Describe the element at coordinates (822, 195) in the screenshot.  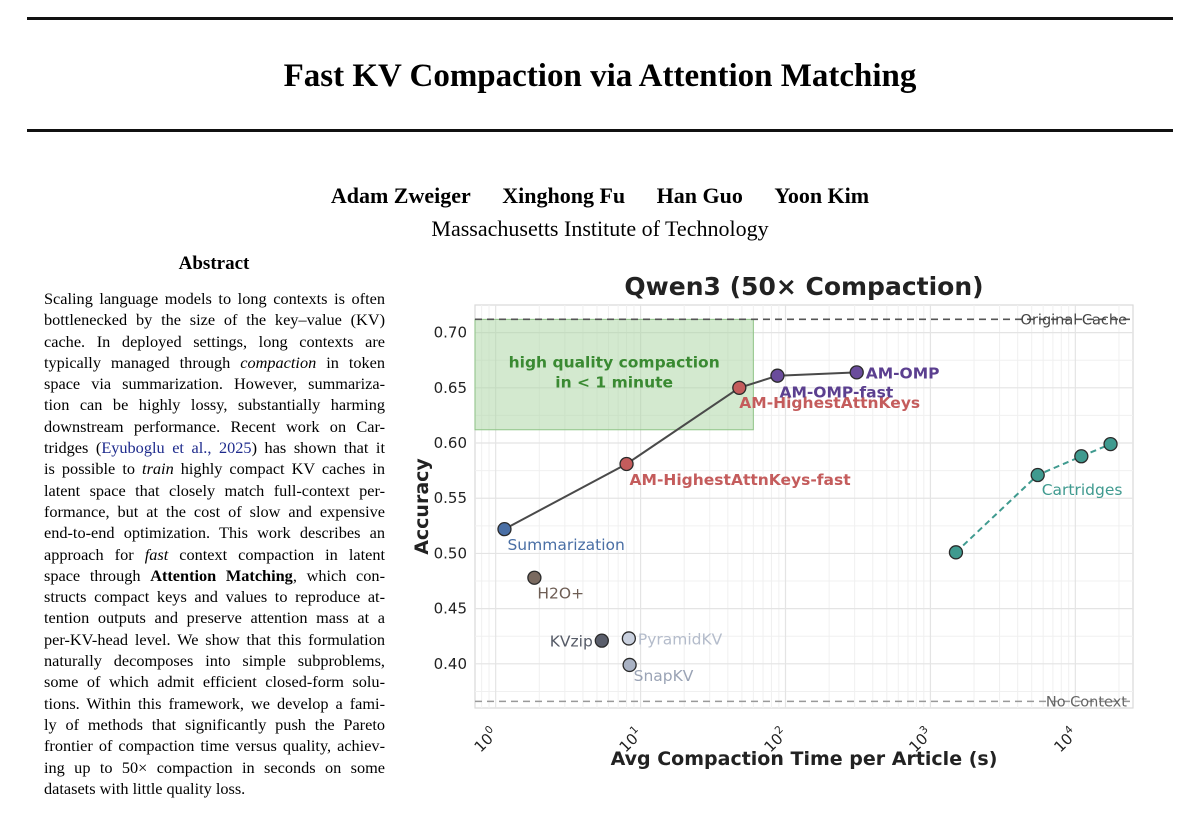
I see `author-name: Yoon Kim` at that location.